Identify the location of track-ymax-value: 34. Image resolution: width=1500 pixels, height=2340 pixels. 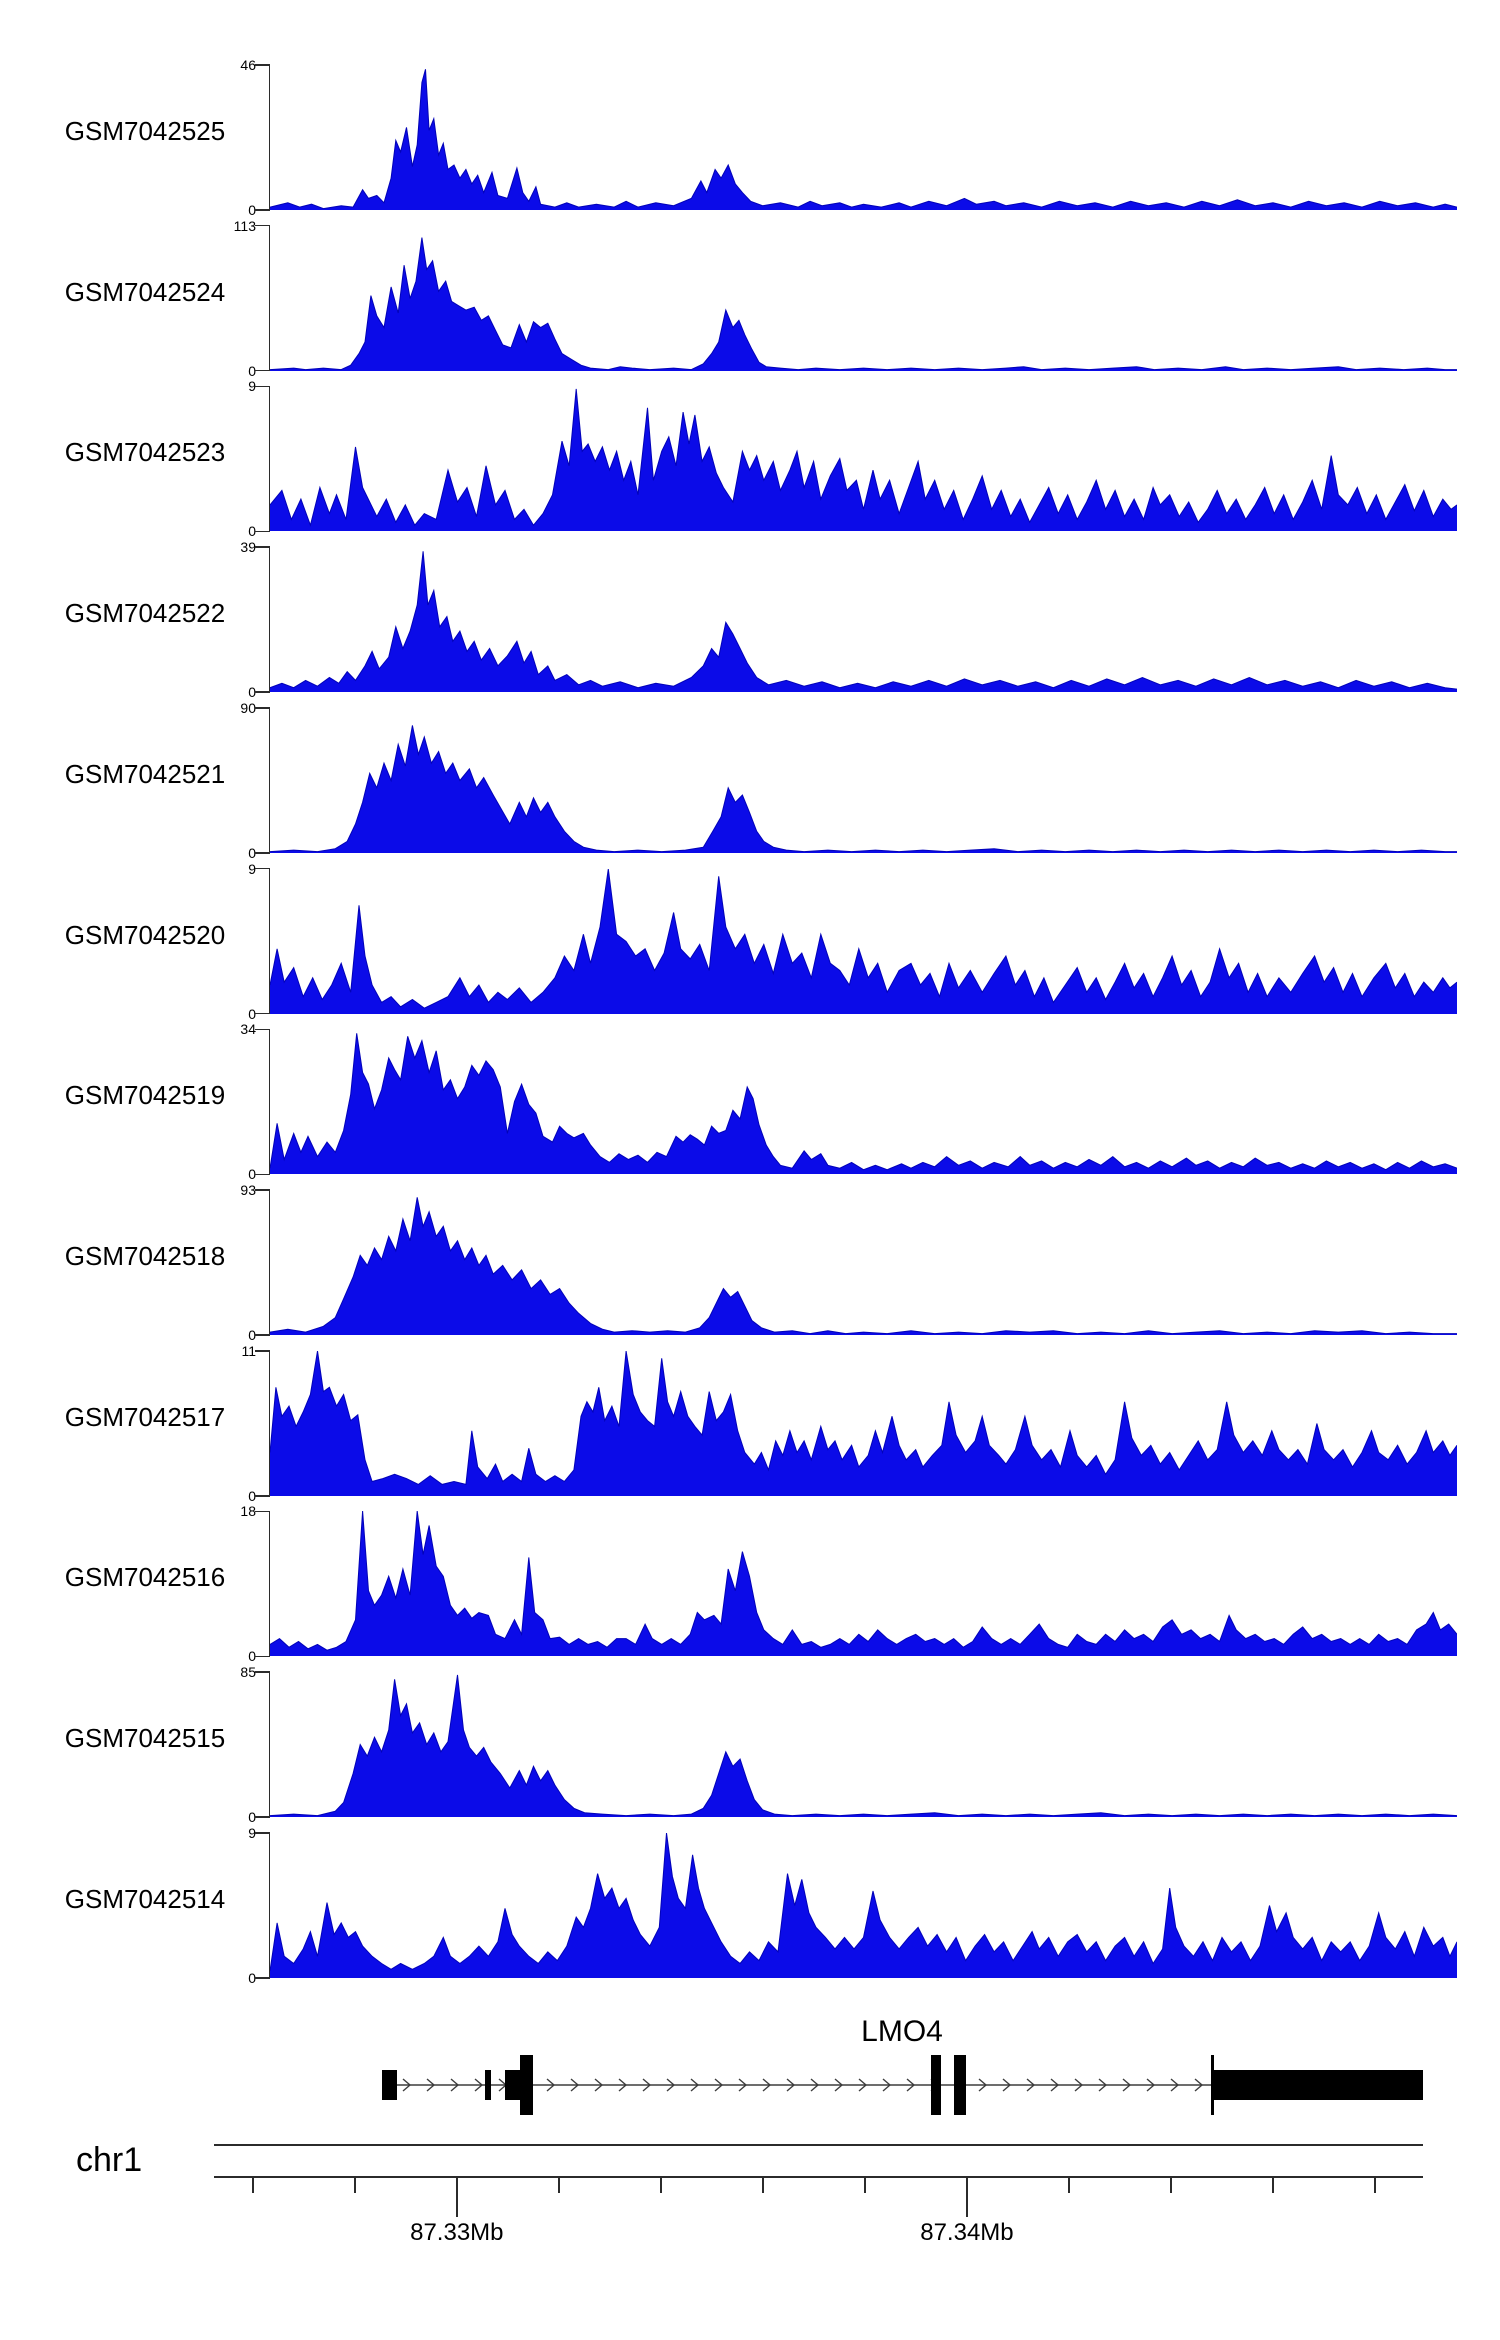
(248, 1029).